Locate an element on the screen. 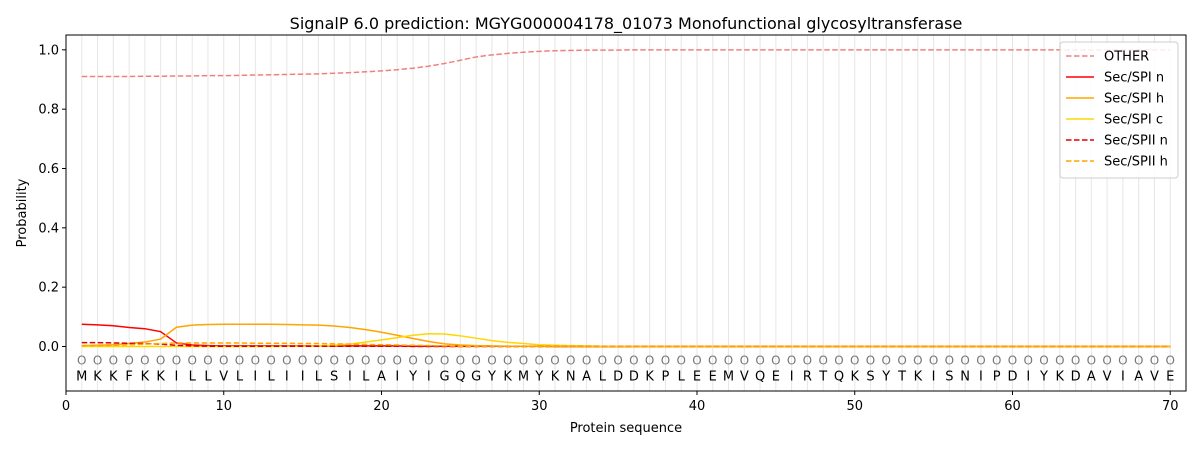 The height and width of the screenshot is (450, 1200). y-axis-label: Probability is located at coordinates (22, 212).